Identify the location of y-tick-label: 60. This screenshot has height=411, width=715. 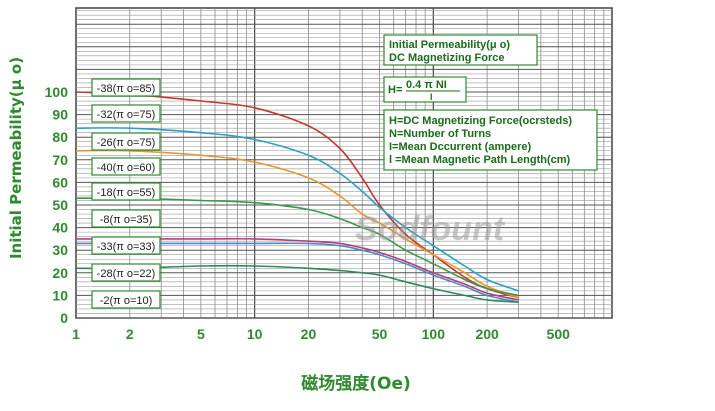
(60, 182).